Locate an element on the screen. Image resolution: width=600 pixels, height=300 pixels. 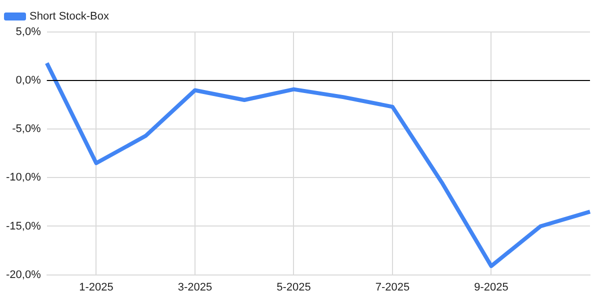
x-tick-label: 5-2025 is located at coordinates (293, 287).